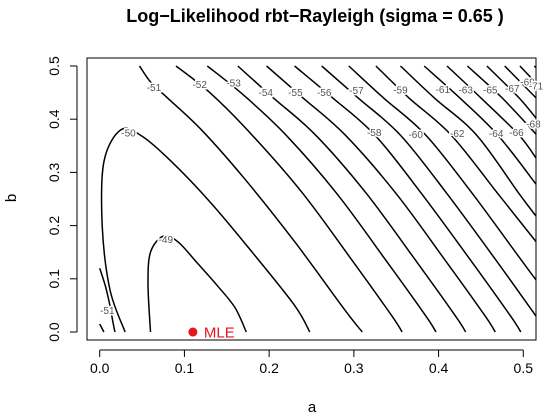 The width and height of the screenshot is (550, 420). What do you see at coordinates (524, 368) in the screenshot?
I see `x-tick-label: 0.5` at bounding box center [524, 368].